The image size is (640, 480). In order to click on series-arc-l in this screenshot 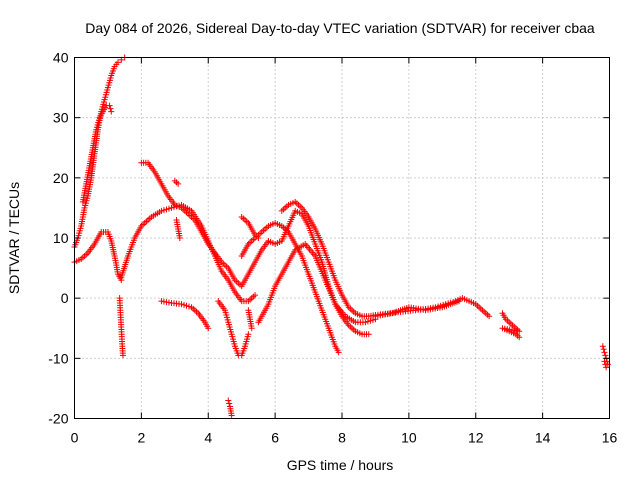, I will do `click(250, 319)`.